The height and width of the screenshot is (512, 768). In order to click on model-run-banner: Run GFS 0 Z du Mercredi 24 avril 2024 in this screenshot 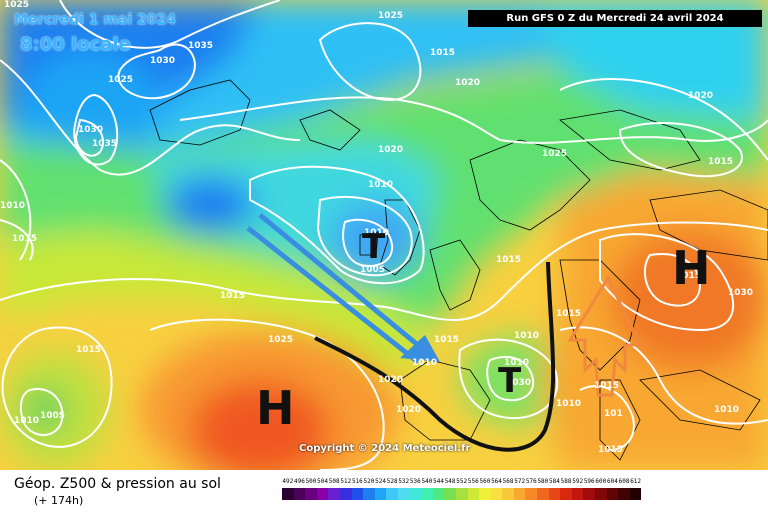, I will do `click(615, 18)`.